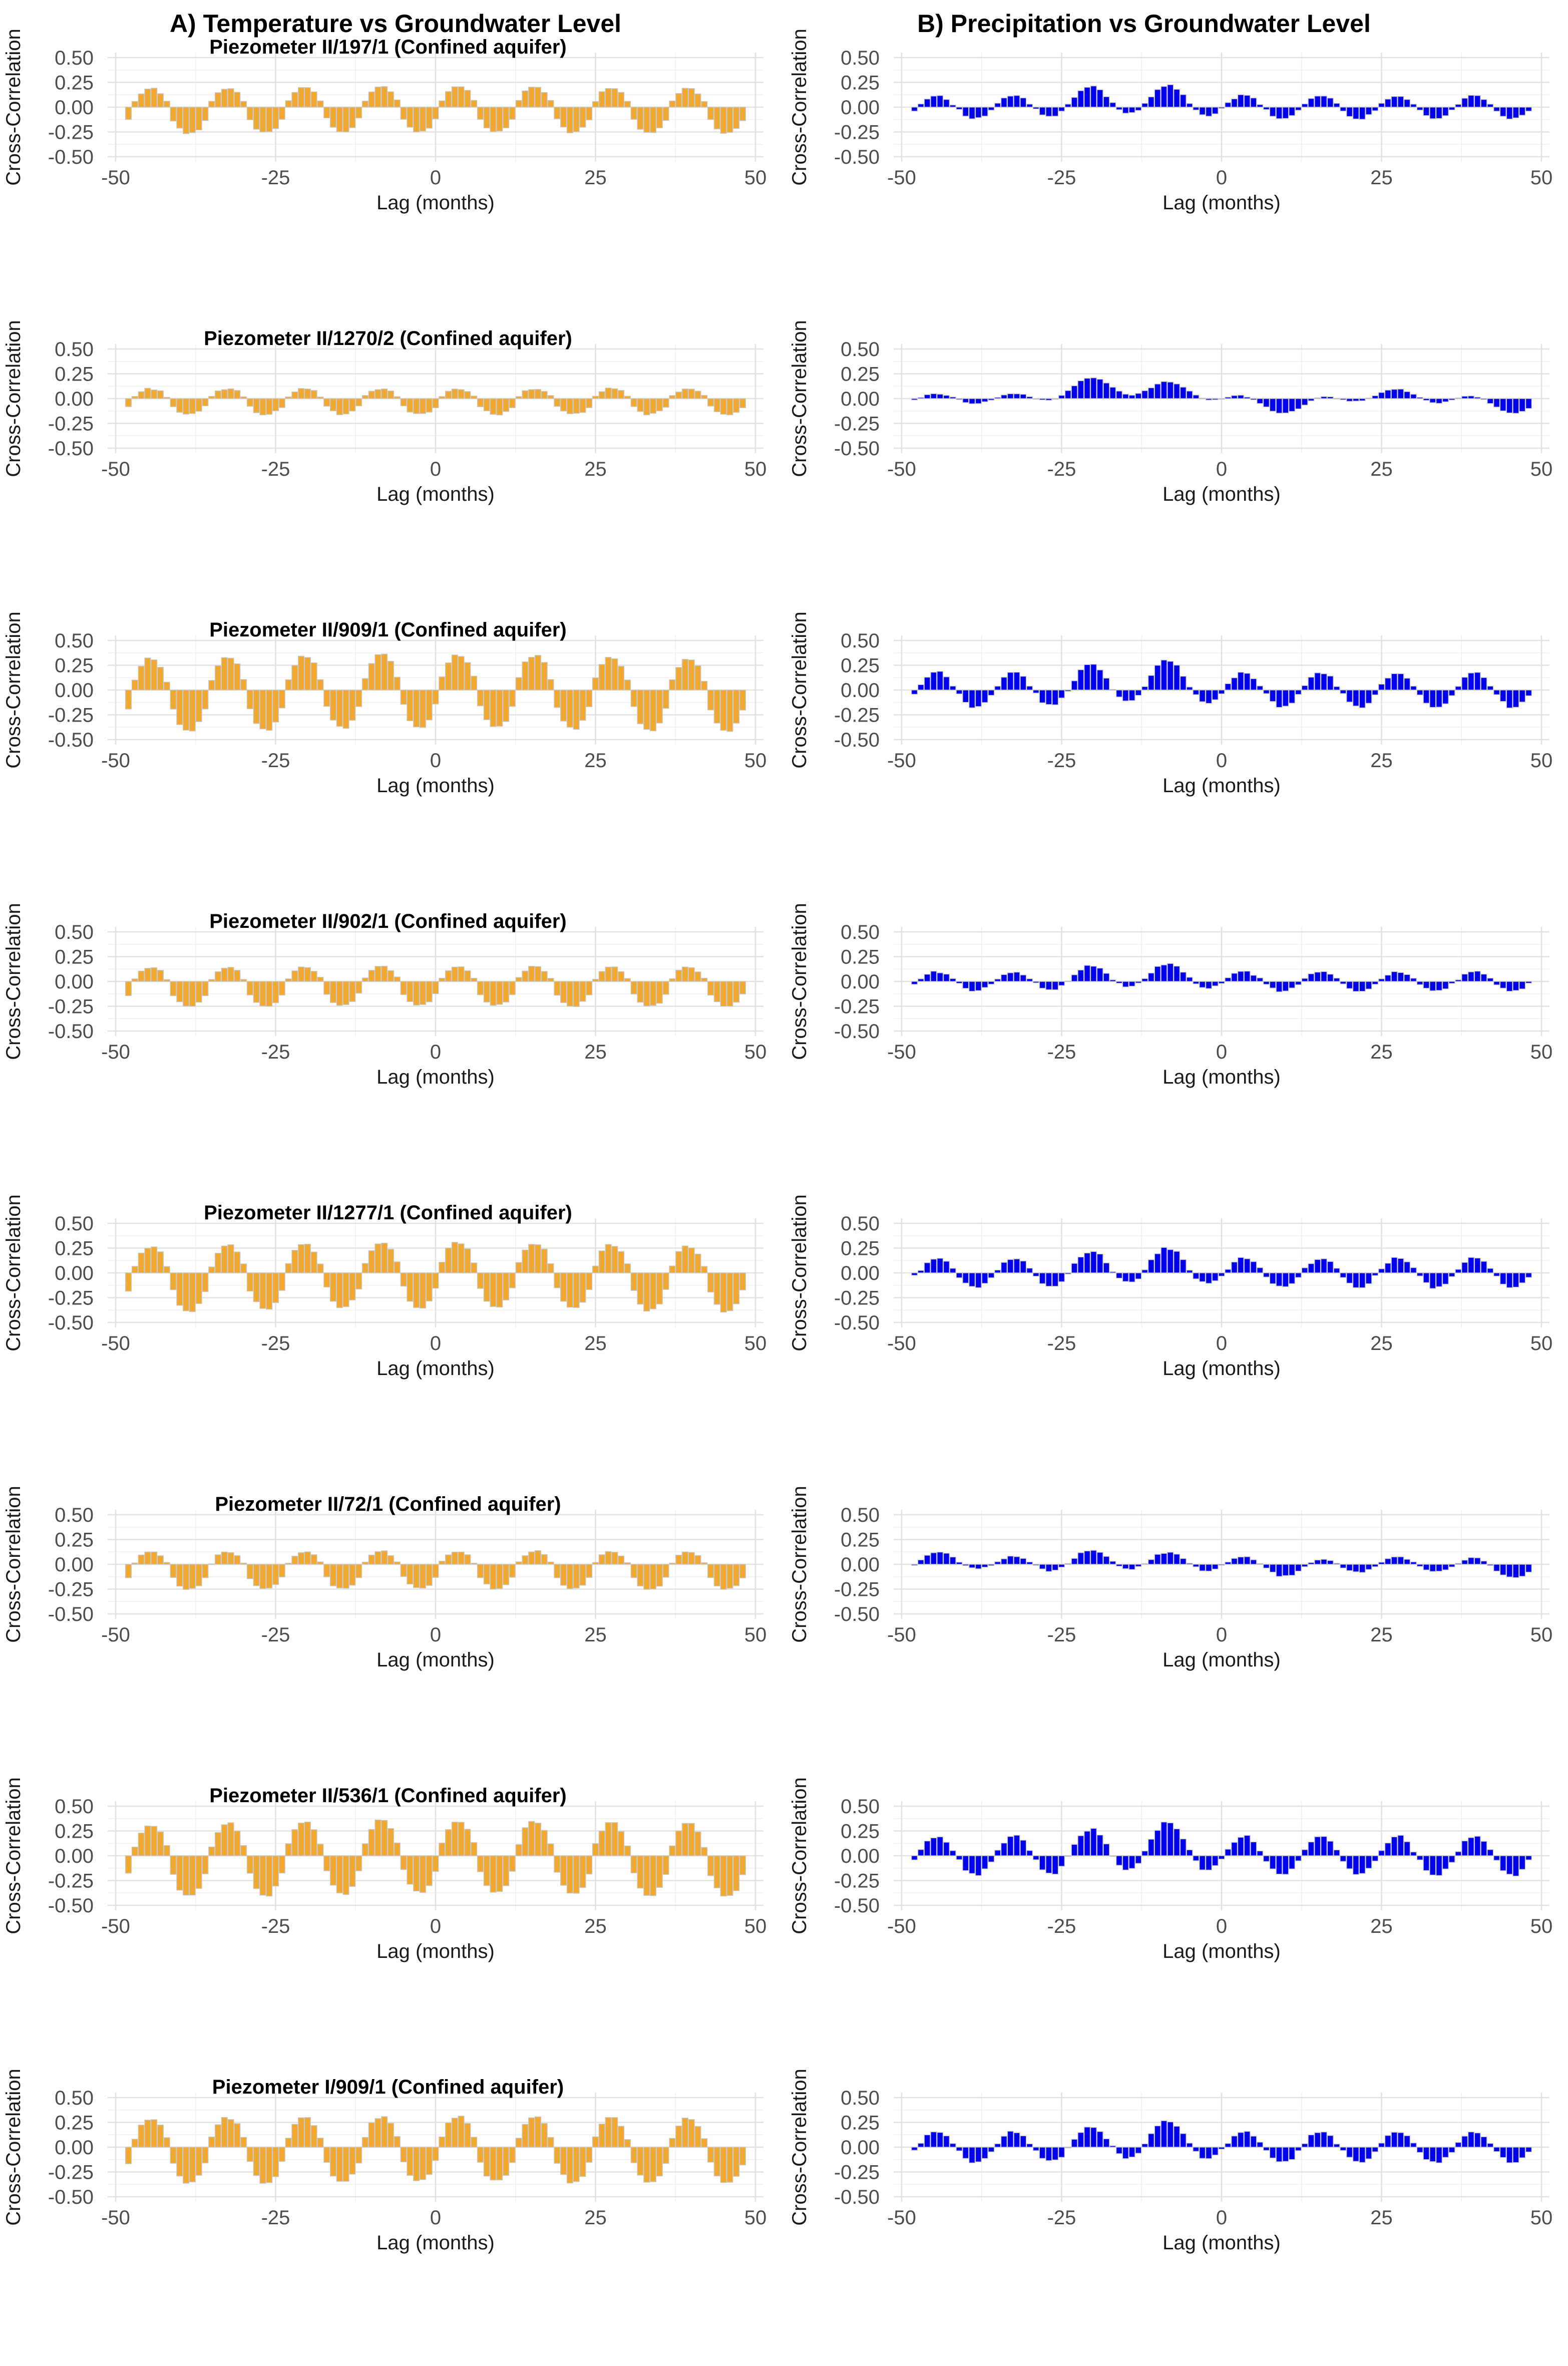 This screenshot has height=2366, width=1568. What do you see at coordinates (914, 983) in the screenshot?
I see `bar-lag--48` at bounding box center [914, 983].